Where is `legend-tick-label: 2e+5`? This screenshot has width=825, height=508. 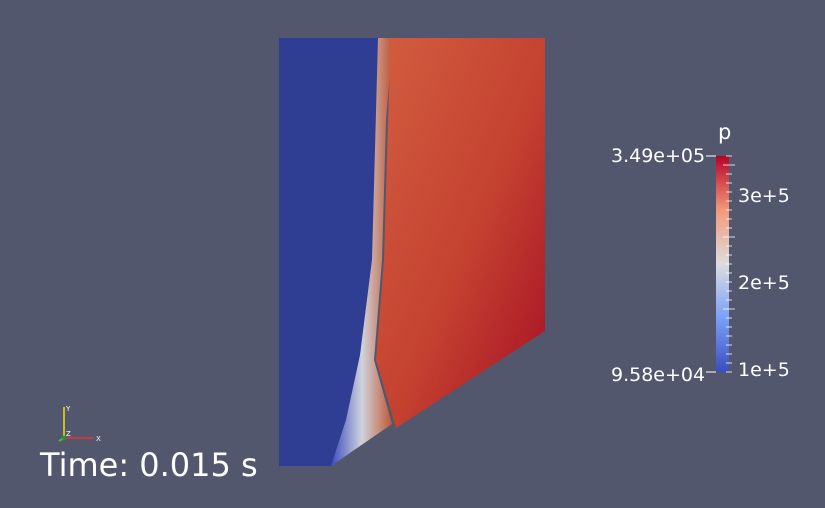
legend-tick-label: 2e+5 is located at coordinates (764, 283).